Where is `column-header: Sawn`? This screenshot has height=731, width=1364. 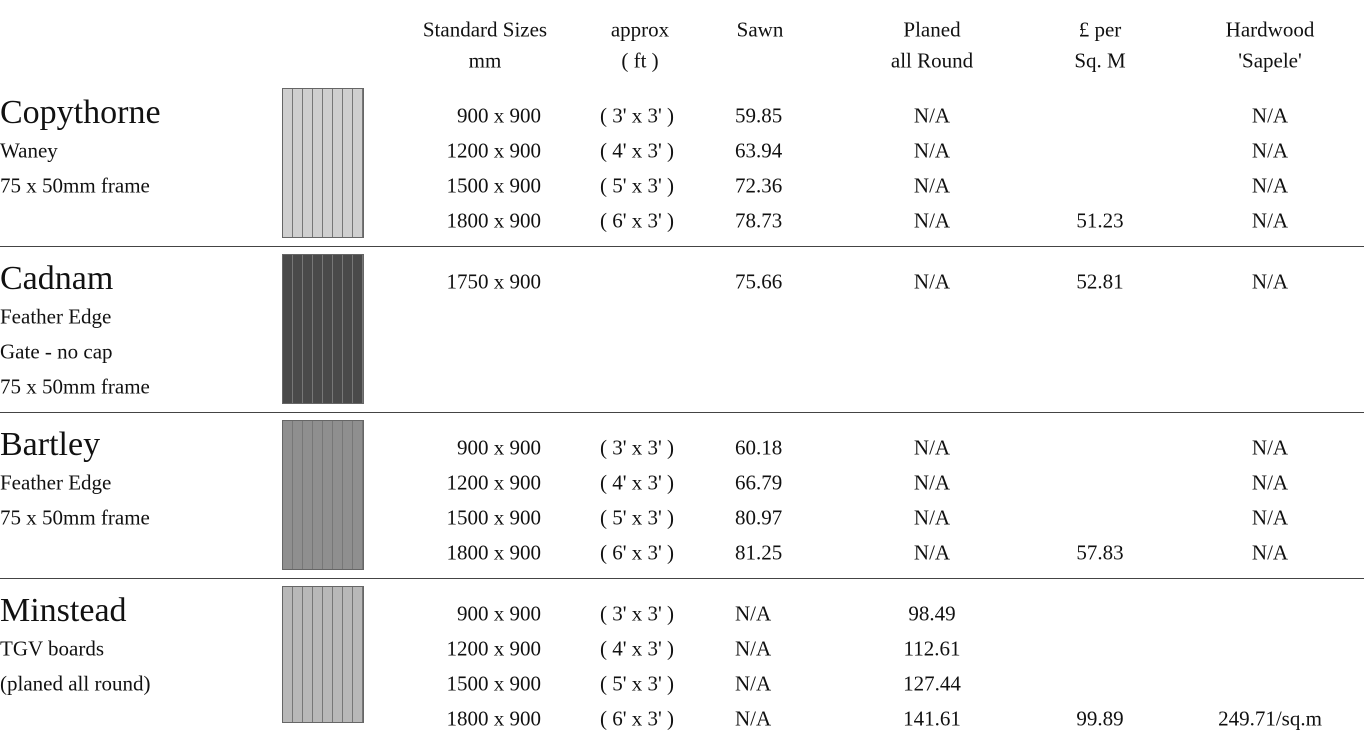
column-header: Sawn is located at coordinates (760, 29).